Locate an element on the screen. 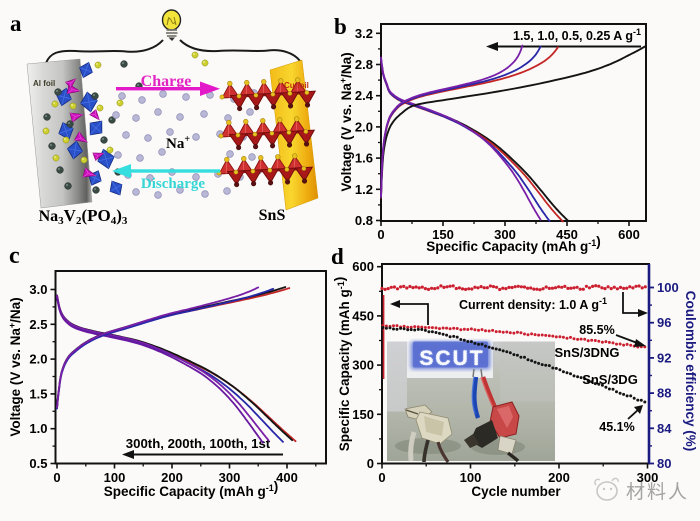  svg-text: 0.8 is located at coordinates (364, 220).